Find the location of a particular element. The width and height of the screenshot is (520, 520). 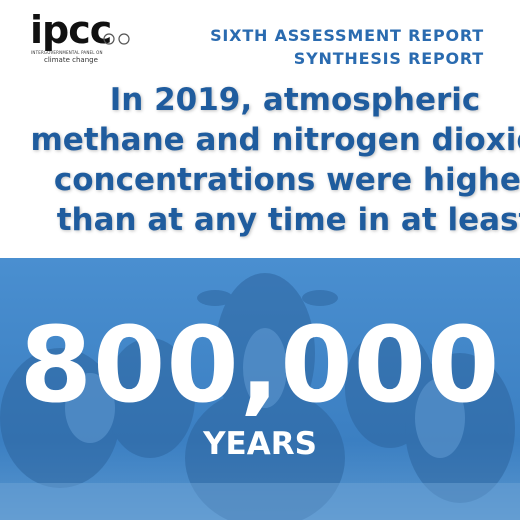

headline-line: concentrations were higher is located at coordinates (286, 180).